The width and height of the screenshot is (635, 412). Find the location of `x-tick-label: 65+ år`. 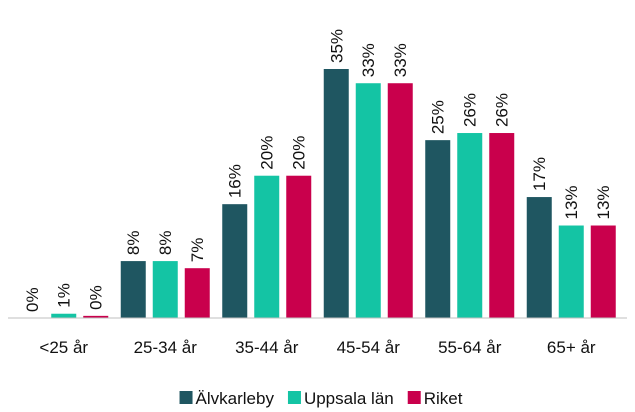

x-tick-label: 65+ år is located at coordinates (571, 347).